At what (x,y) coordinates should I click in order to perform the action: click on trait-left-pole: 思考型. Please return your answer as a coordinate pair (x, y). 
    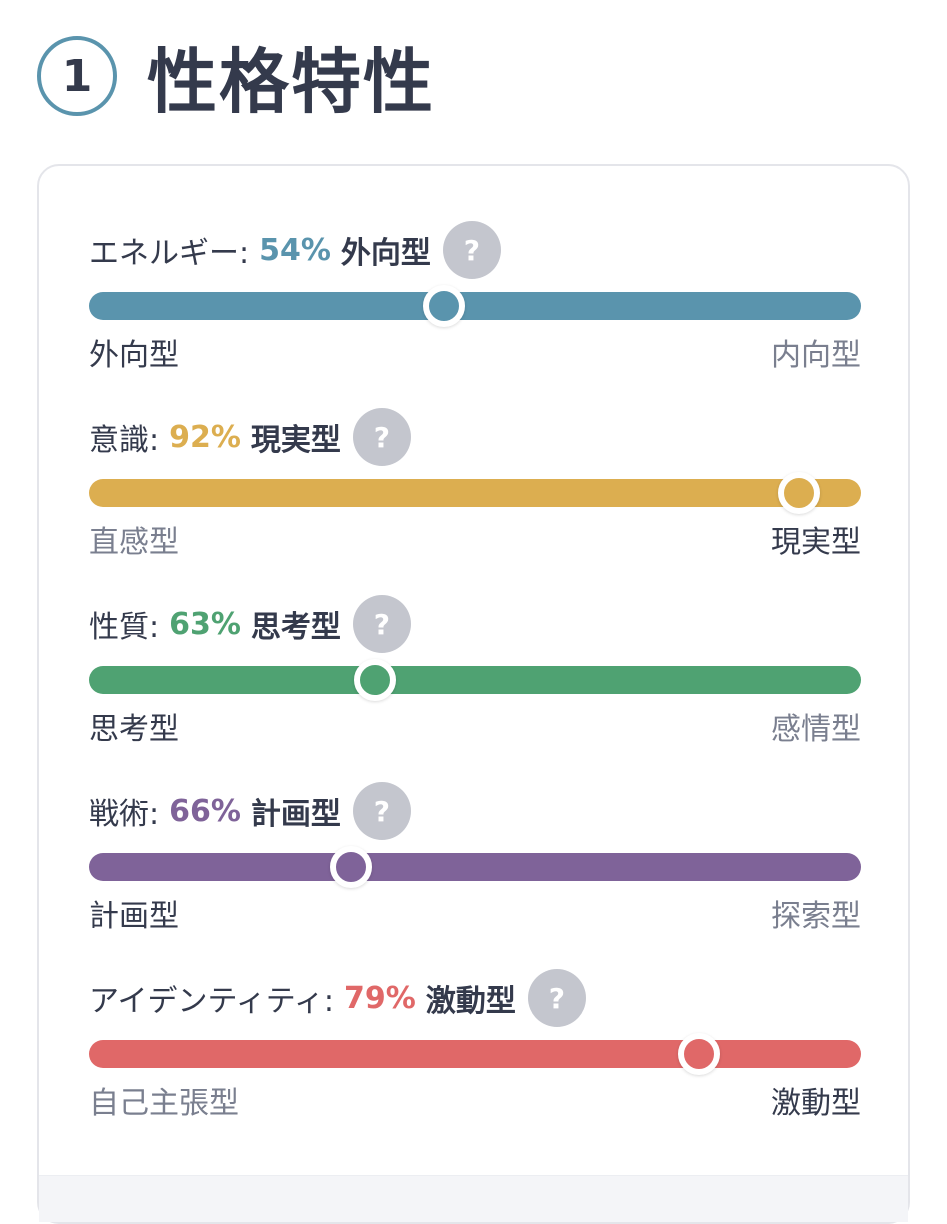
    Looking at the image, I should click on (134, 729).